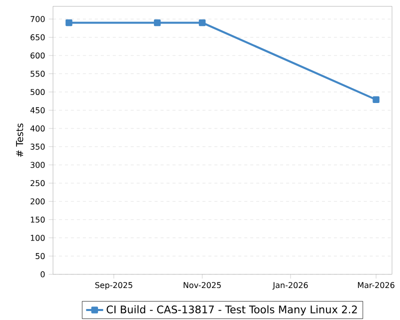 This screenshot has width=400, height=320. I want to click on legend-label: CI Build - CAS-13817 - Test Tools Many Linux 2.2, so click(231, 310).